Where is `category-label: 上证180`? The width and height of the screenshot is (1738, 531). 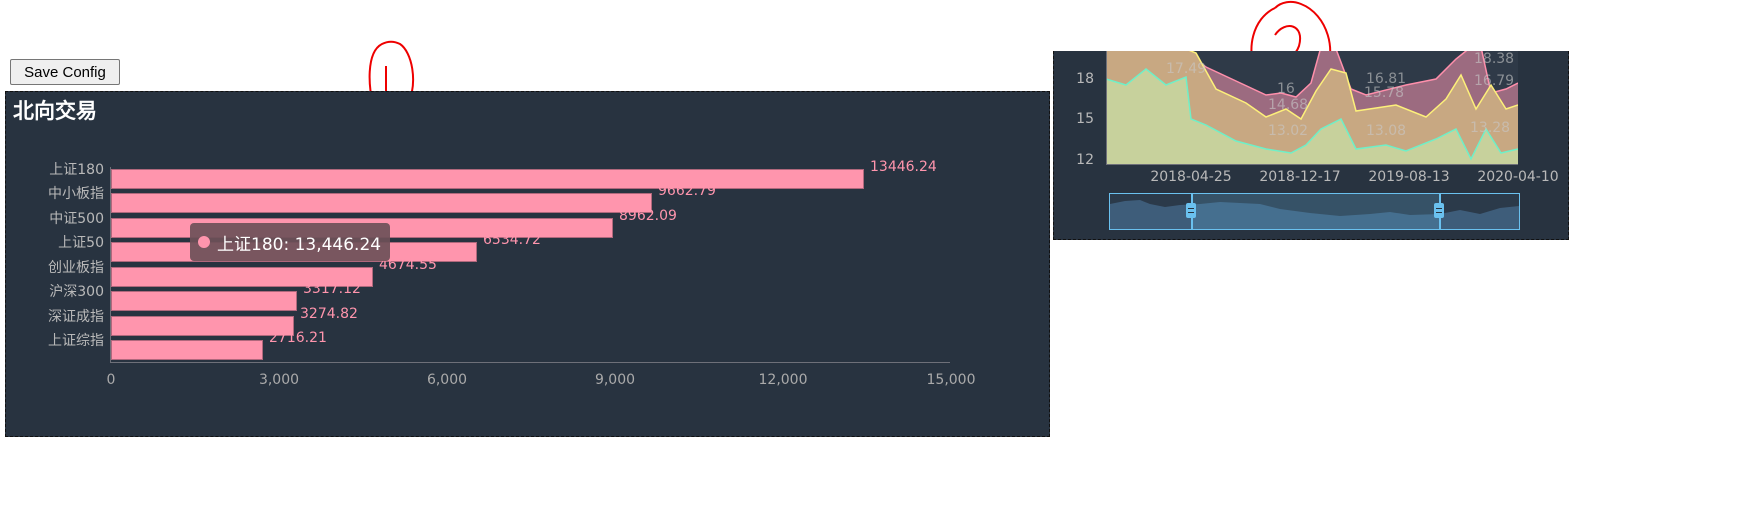
category-label: 上证180 is located at coordinates (76, 170).